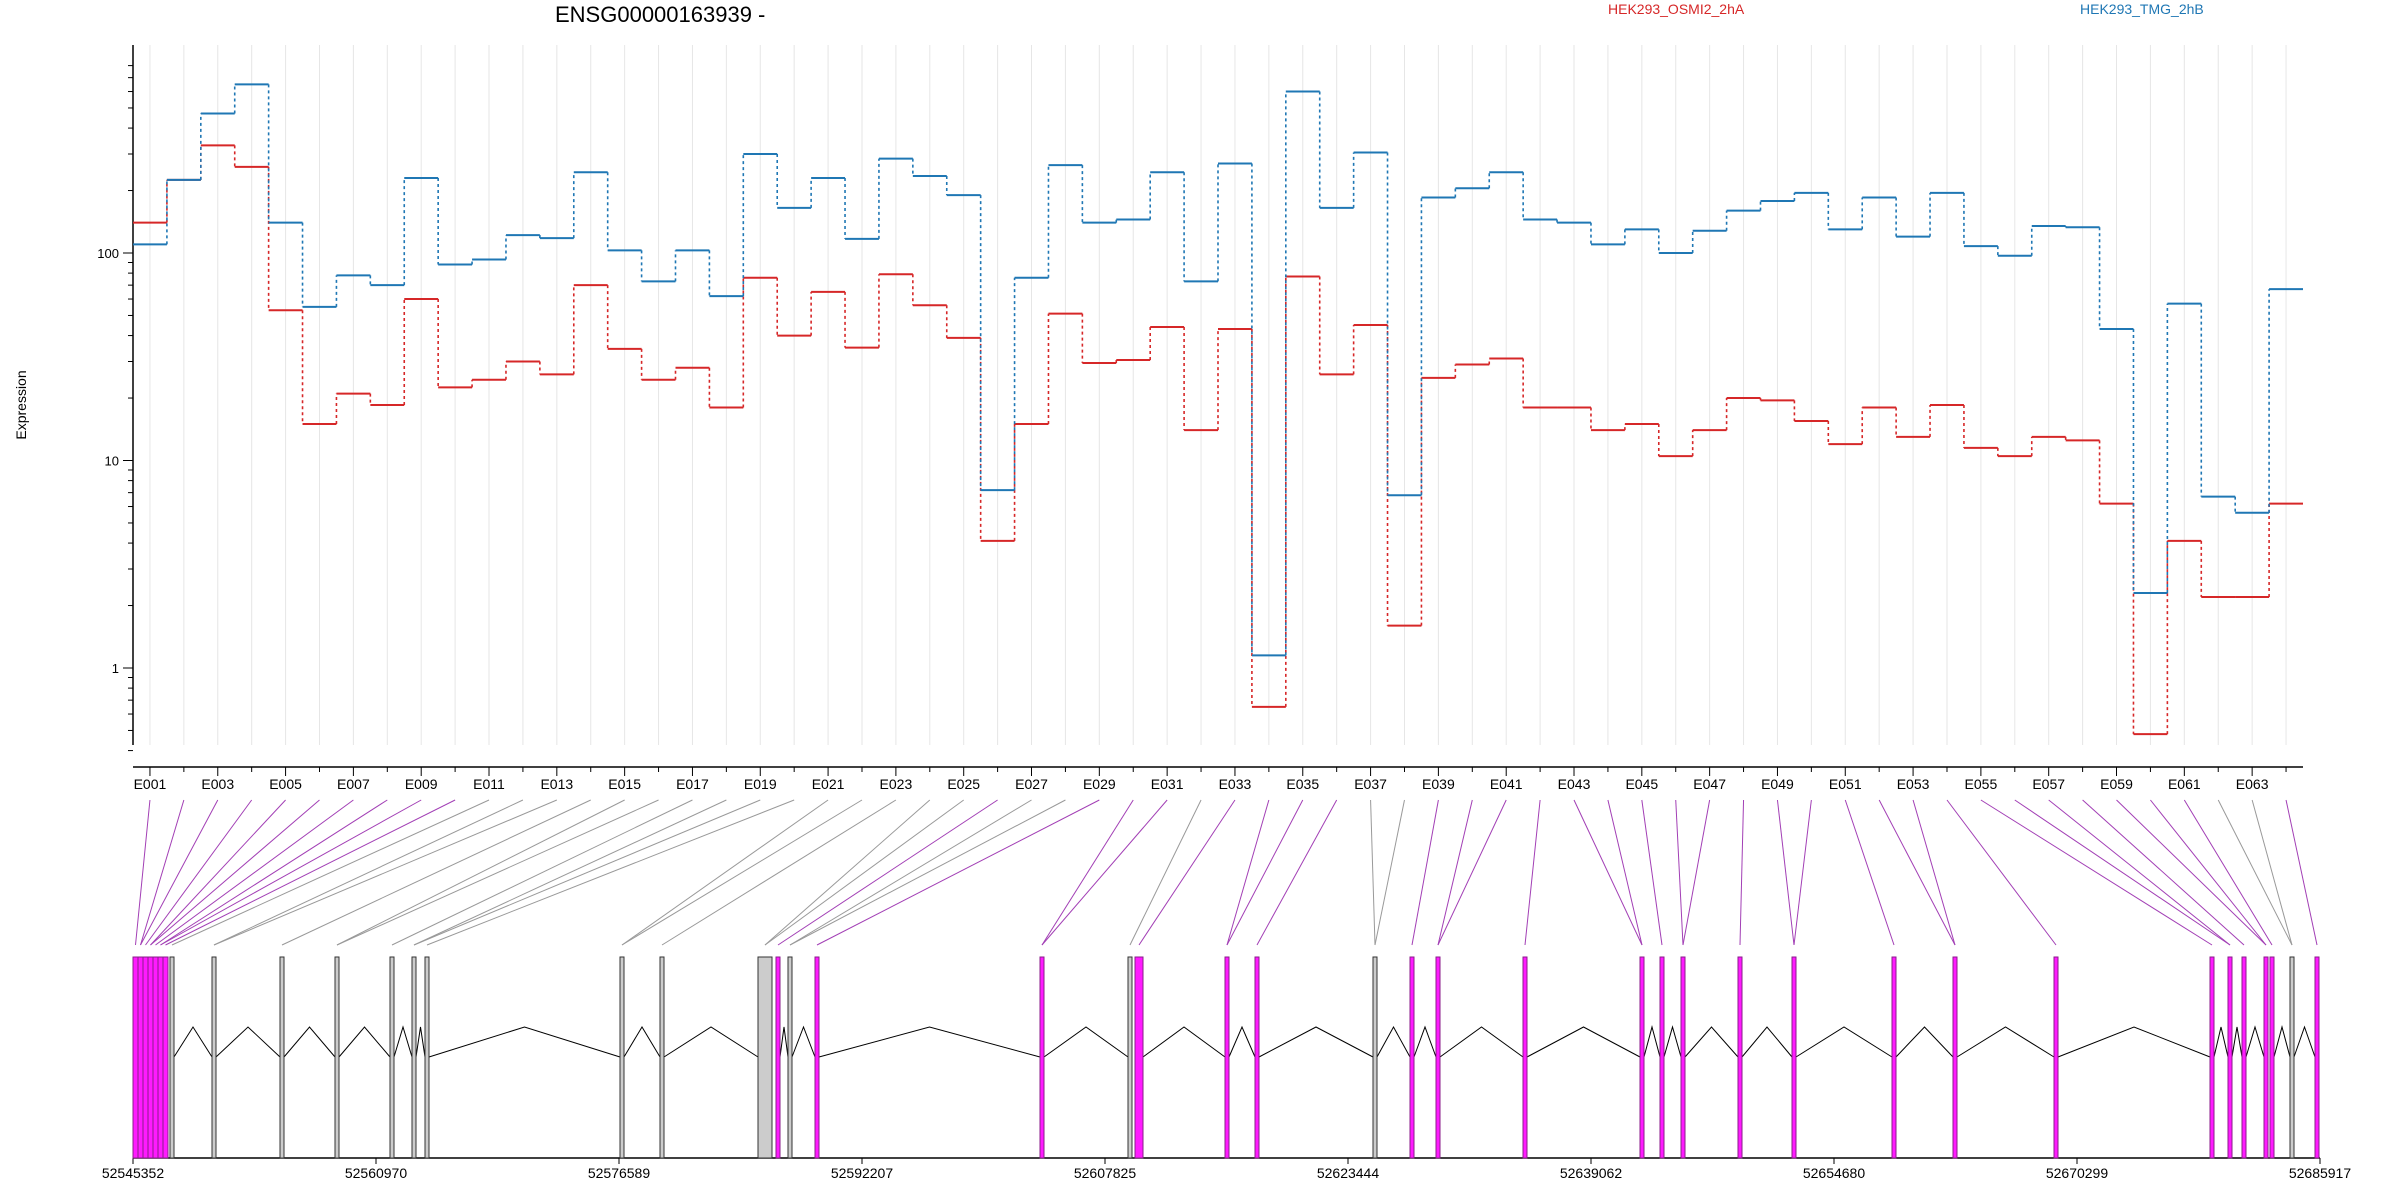 This screenshot has height=1200, width=2400. I want to click on genome-coordinate-label: 52560970, so click(376, 1173).